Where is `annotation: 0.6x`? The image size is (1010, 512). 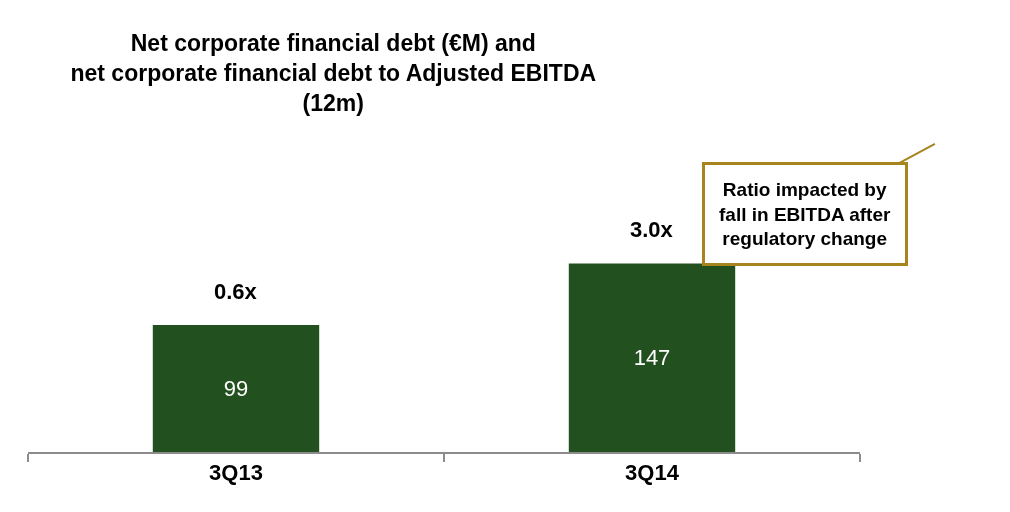
annotation: 0.6x is located at coordinates (236, 291).